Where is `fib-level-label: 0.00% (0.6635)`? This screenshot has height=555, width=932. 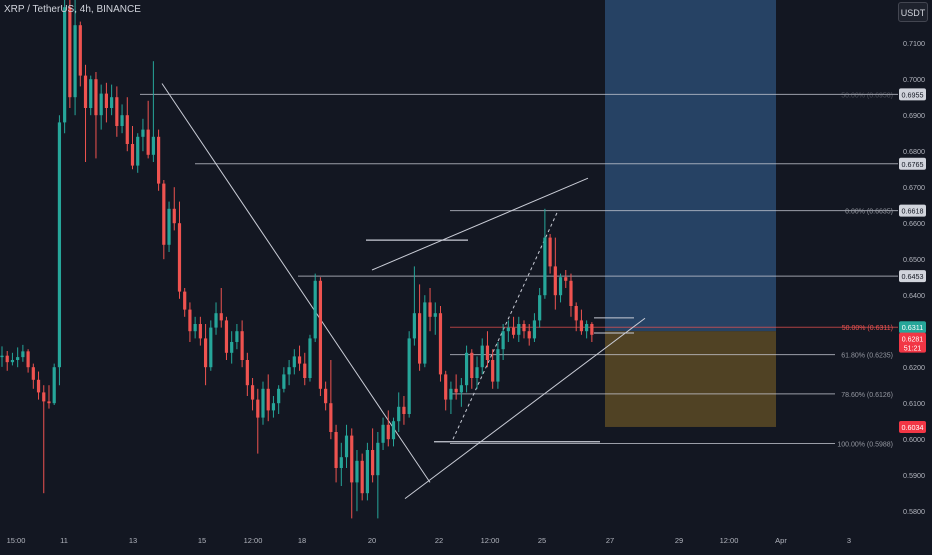 fib-level-label: 0.00% (0.6635) is located at coordinates (869, 212).